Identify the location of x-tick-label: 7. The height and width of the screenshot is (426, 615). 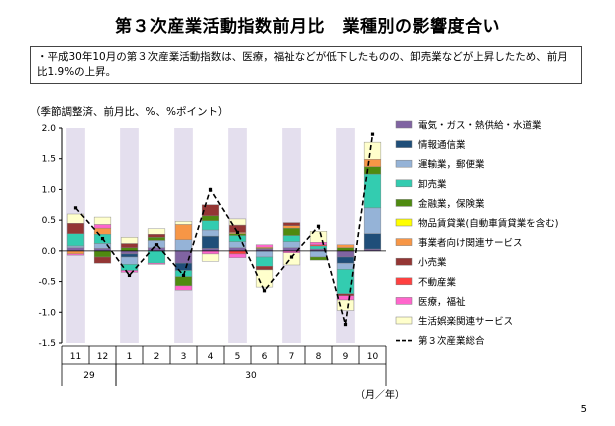
(292, 357).